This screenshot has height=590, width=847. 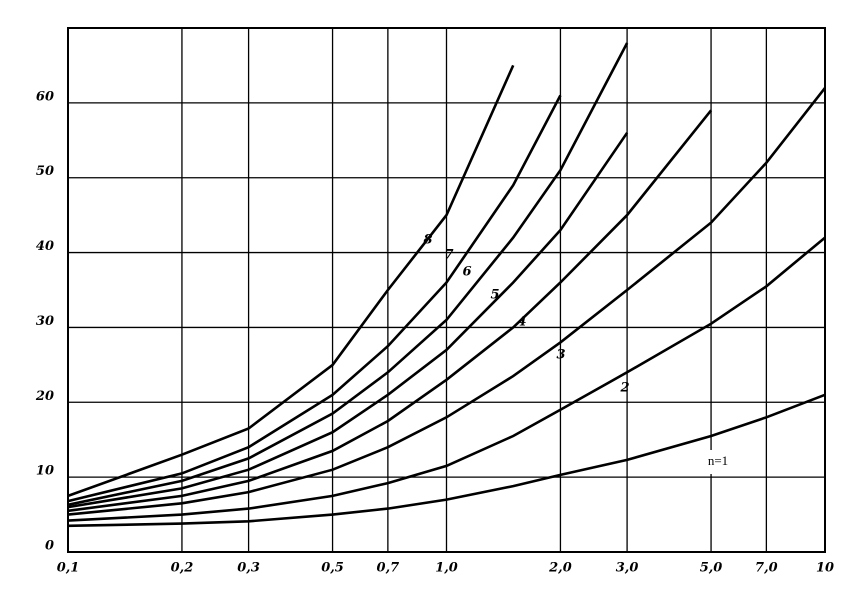 What do you see at coordinates (388, 568) in the screenshot?
I see `x-tick-label: 0,7` at bounding box center [388, 568].